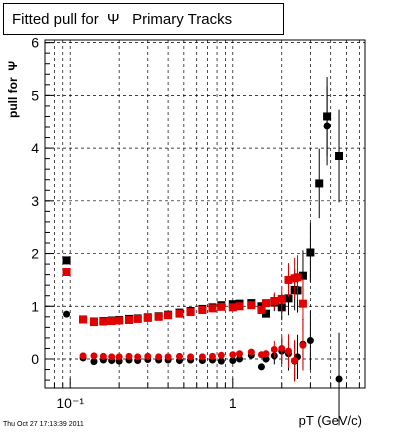 Image resolution: width=400 pixels, height=433 pixels. I want to click on y-tick-label: 4, so click(35, 148).